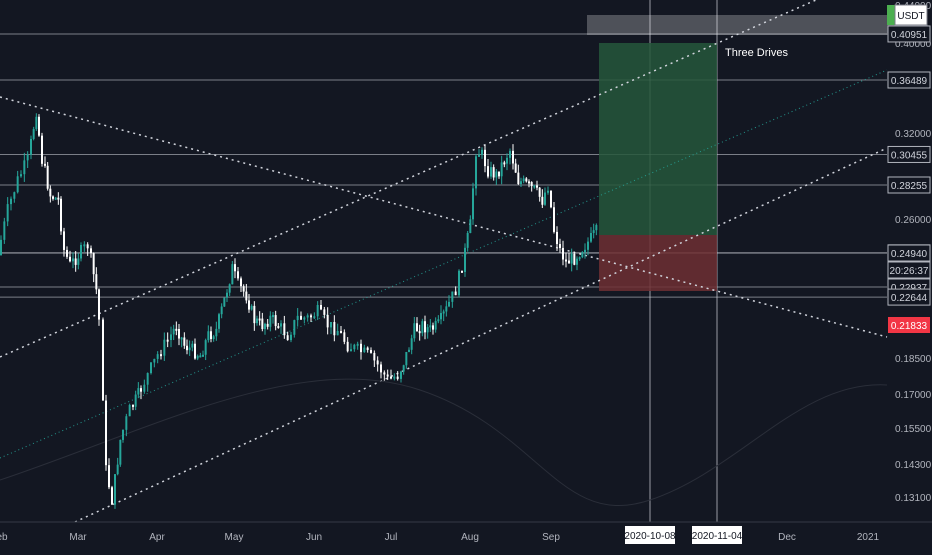 The width and height of the screenshot is (932, 555). I want to click on level-badge-label: 0.36489, so click(909, 81).